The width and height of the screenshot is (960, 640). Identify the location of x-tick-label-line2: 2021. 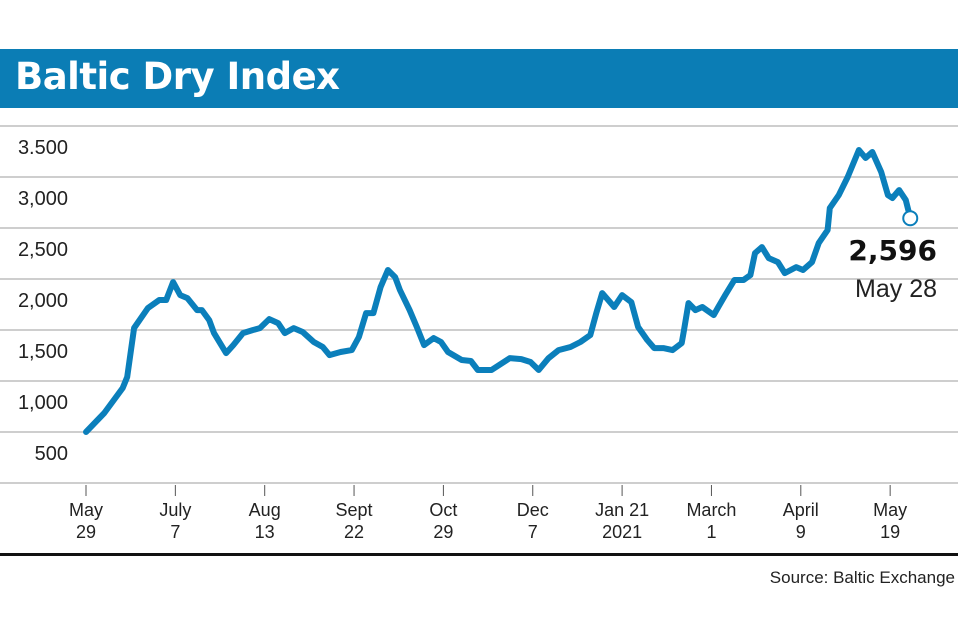
(622, 532).